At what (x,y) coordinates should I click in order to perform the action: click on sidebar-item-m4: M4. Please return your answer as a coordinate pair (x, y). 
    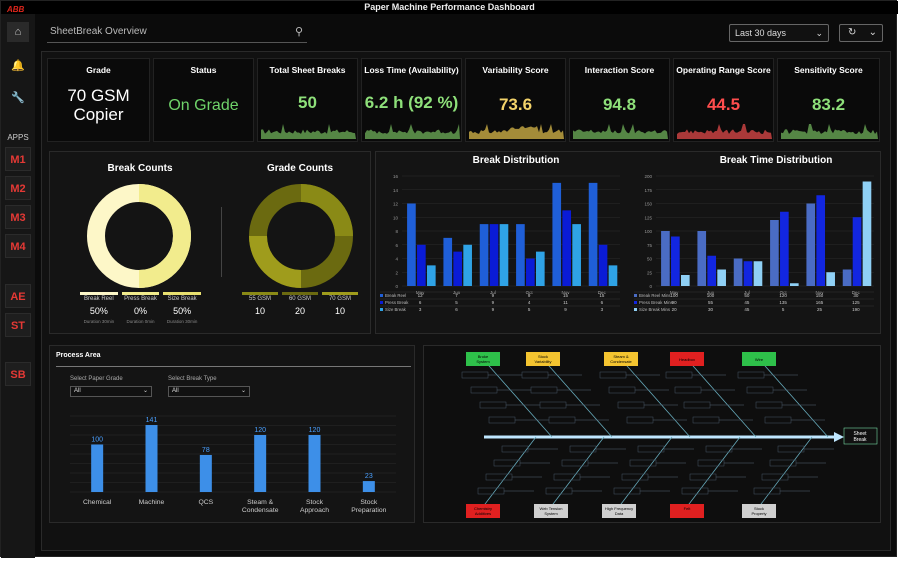
    Looking at the image, I should click on (18, 246).